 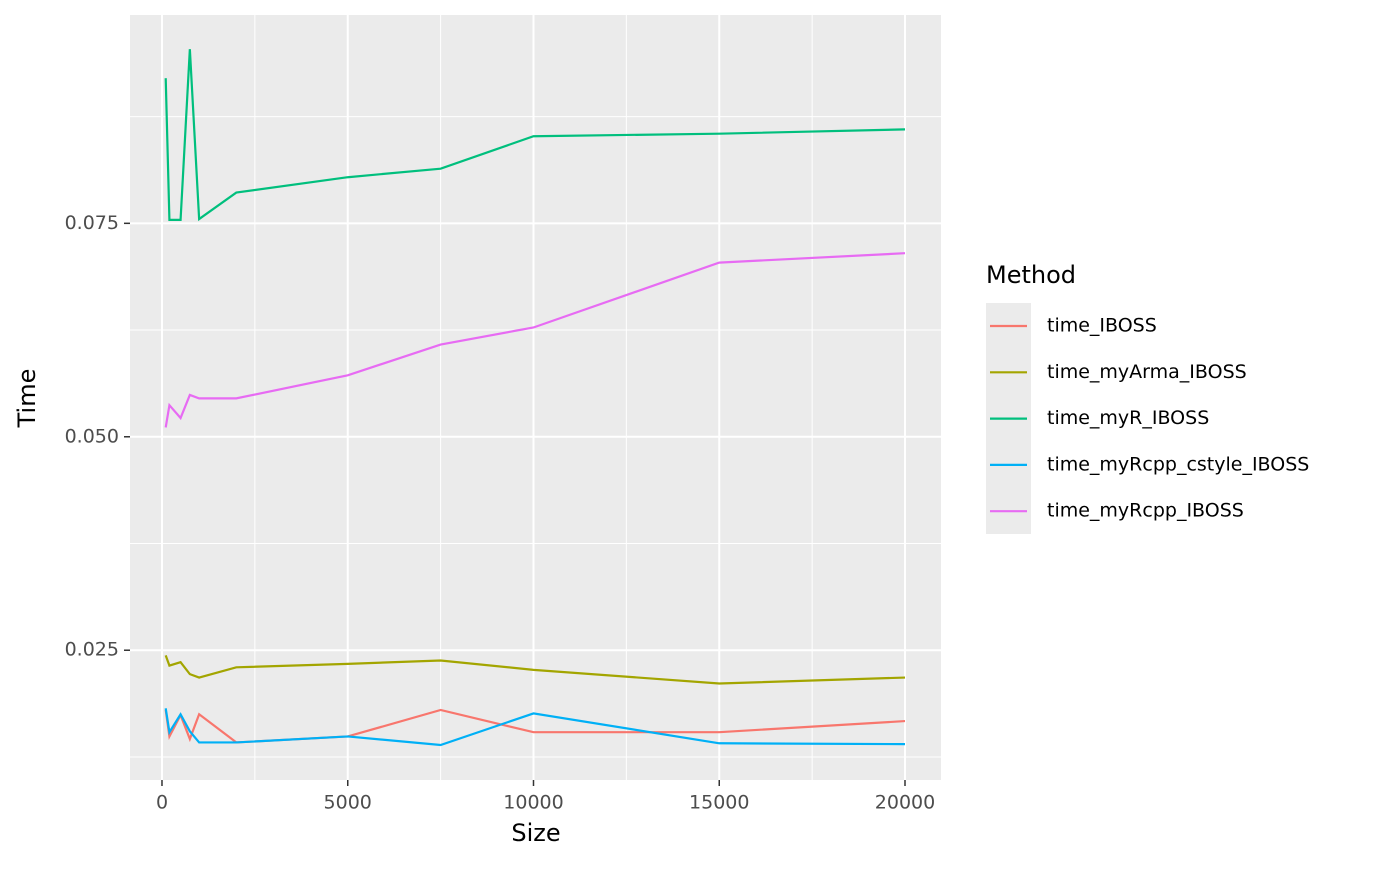 I want to click on x-axis-title: Size, so click(x=535, y=833).